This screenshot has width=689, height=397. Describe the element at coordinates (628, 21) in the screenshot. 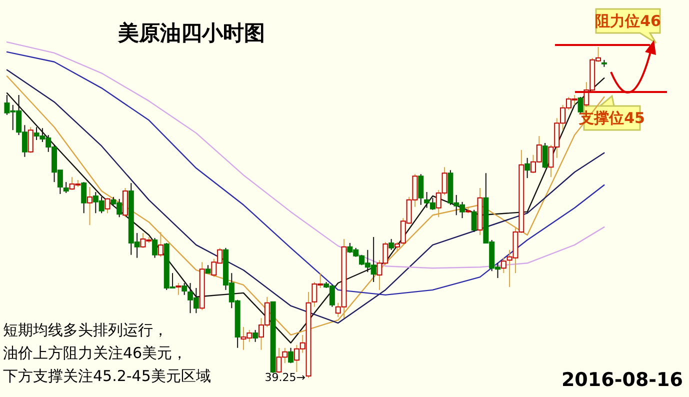

I see `ref-line-label: 阻力位46` at that location.